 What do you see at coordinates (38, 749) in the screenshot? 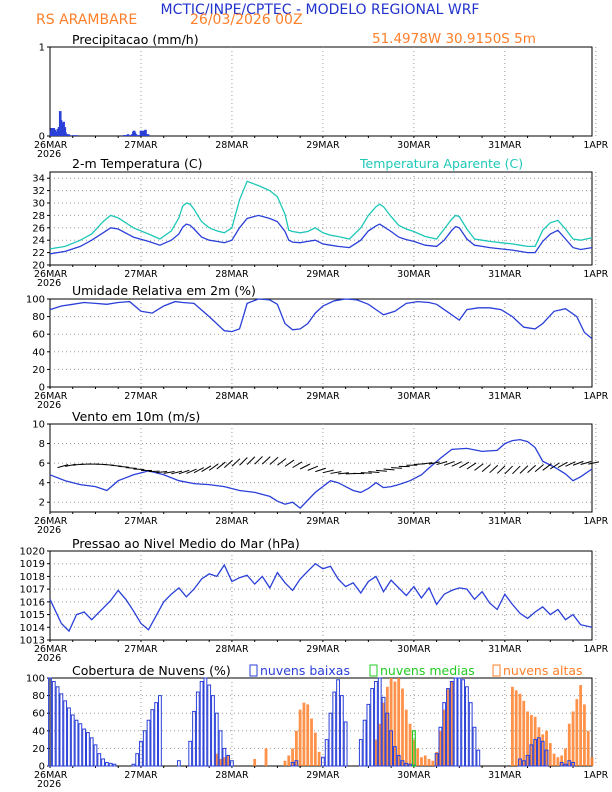
I see `y-tick-label: 20` at bounding box center [38, 749].